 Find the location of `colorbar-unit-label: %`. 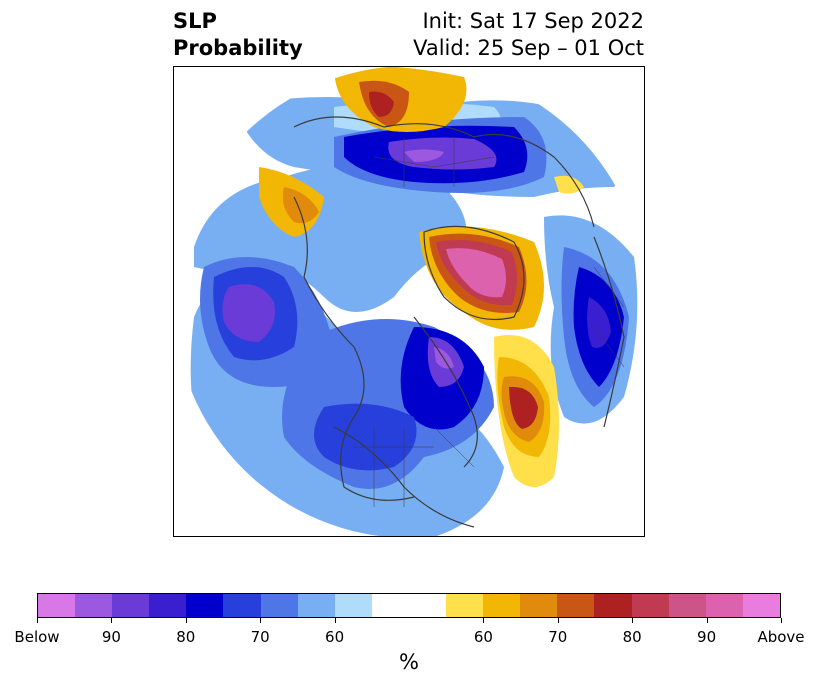

colorbar-unit-label: % is located at coordinates (409, 662).